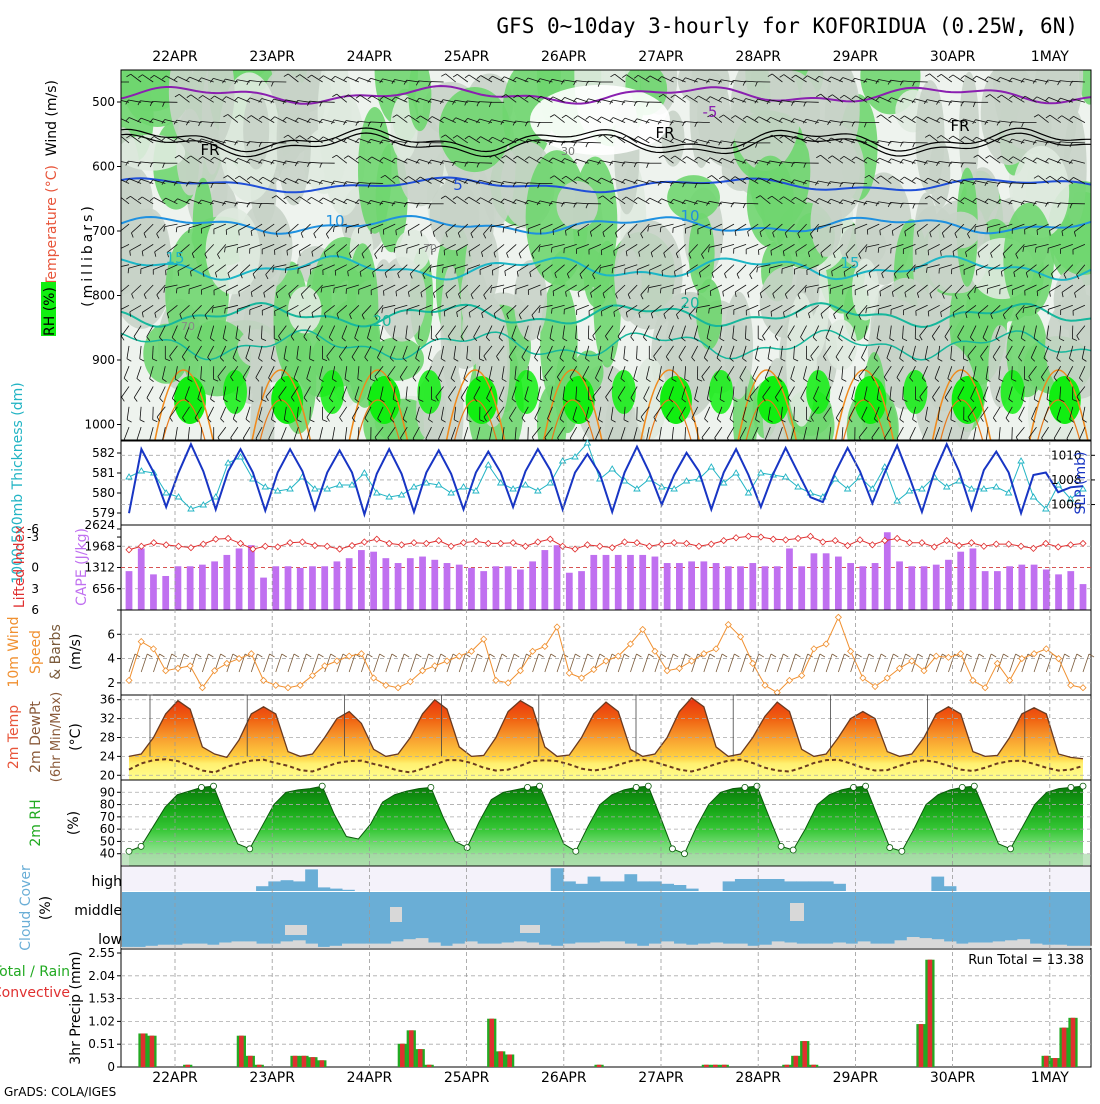 The width and height of the screenshot is (1100, 1104). I want to click on temp2m-label-line2: 2m DewPt, so click(36, 737).